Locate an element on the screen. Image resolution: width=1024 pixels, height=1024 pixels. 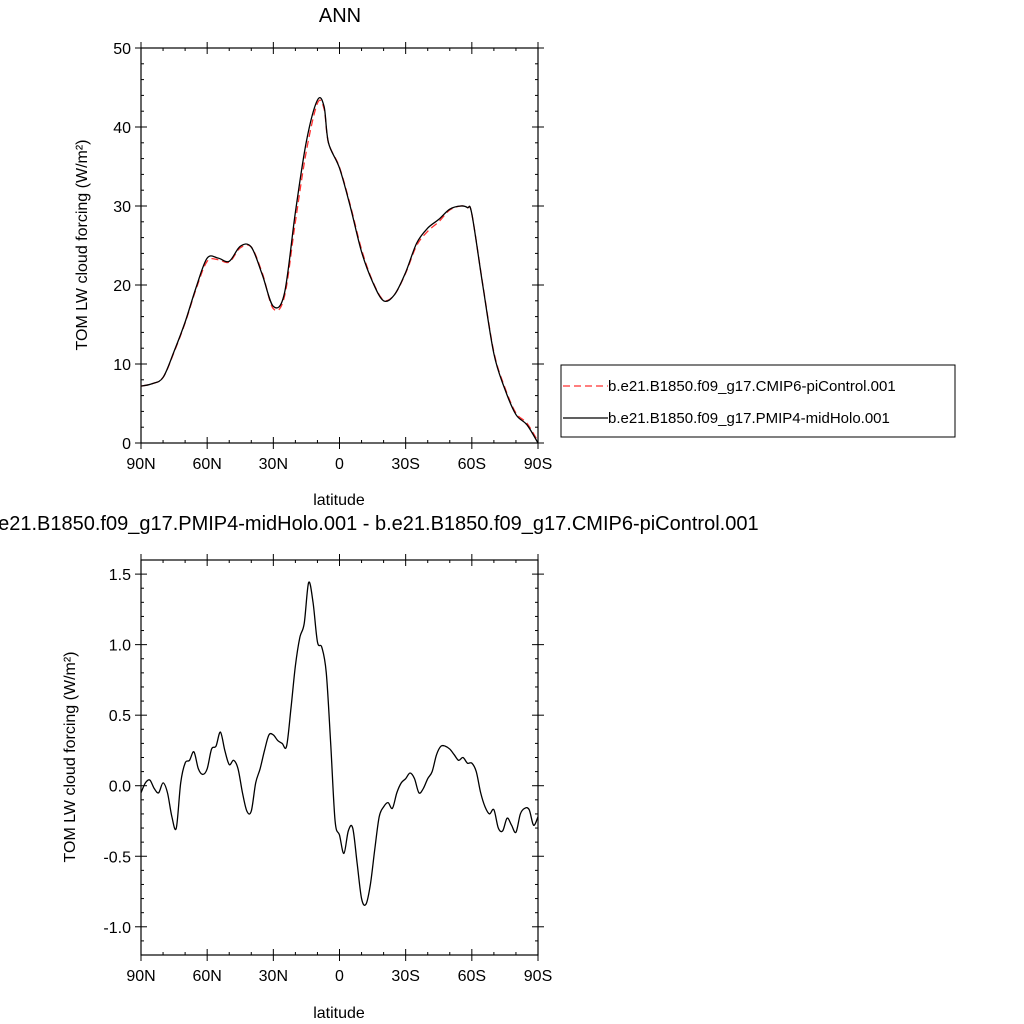
y-tick-label: 20 is located at coordinates (122, 286).